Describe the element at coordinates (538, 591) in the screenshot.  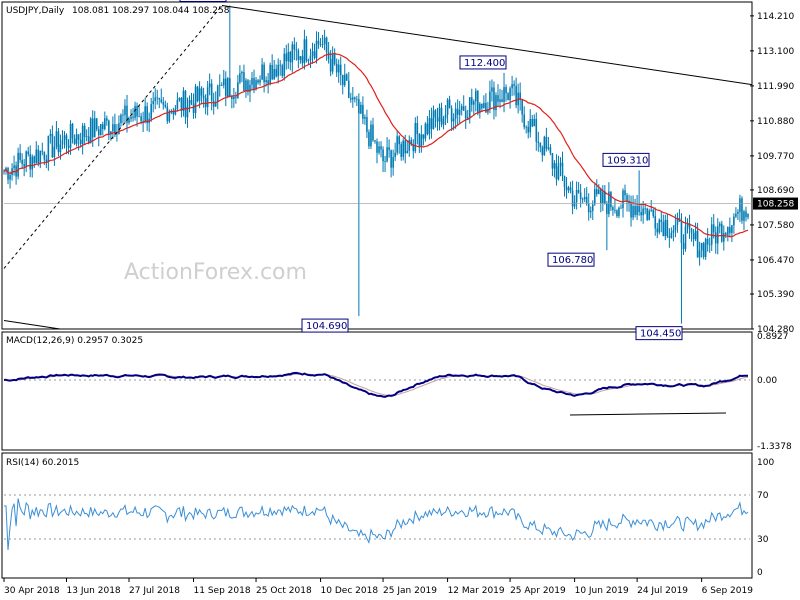
I see `date-tick-label: 25 Apr 2019` at that location.